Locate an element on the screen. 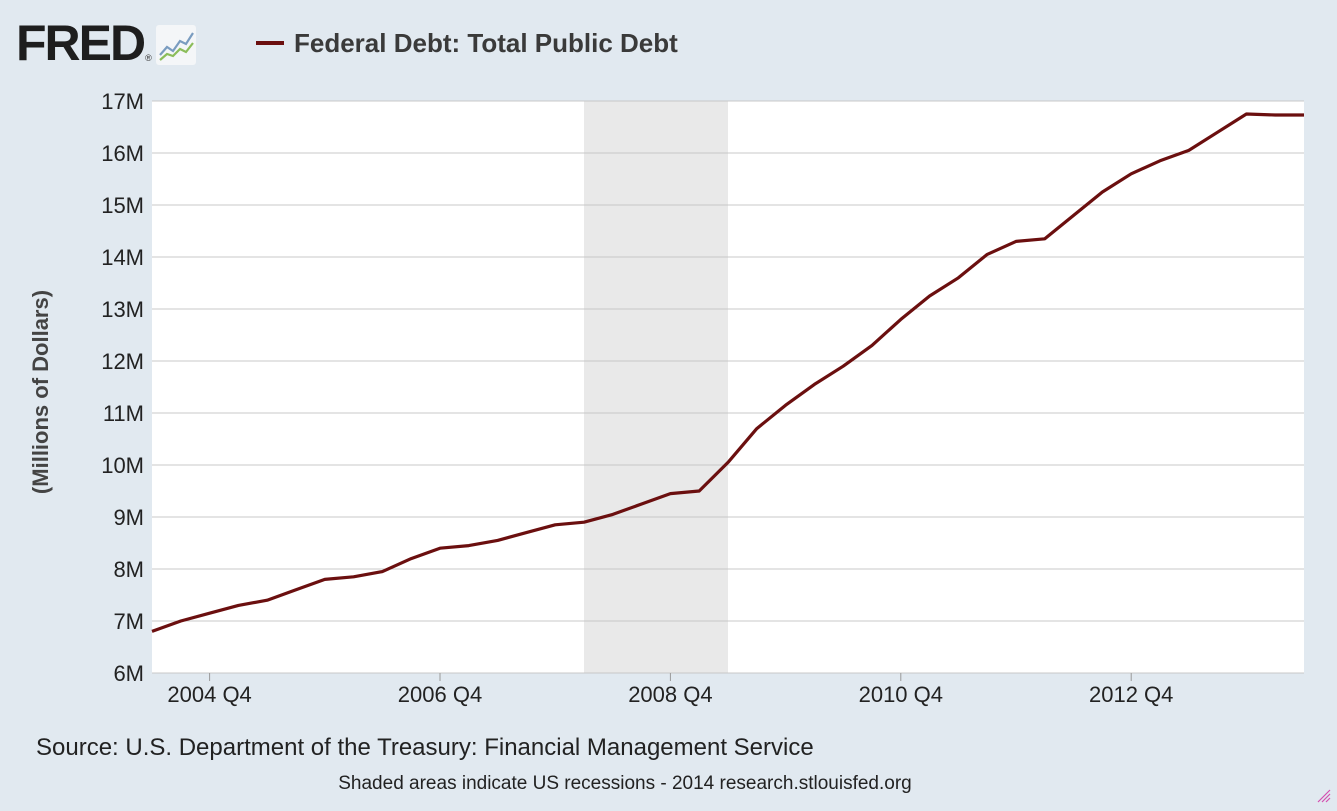  recession-band is located at coordinates (656, 387).